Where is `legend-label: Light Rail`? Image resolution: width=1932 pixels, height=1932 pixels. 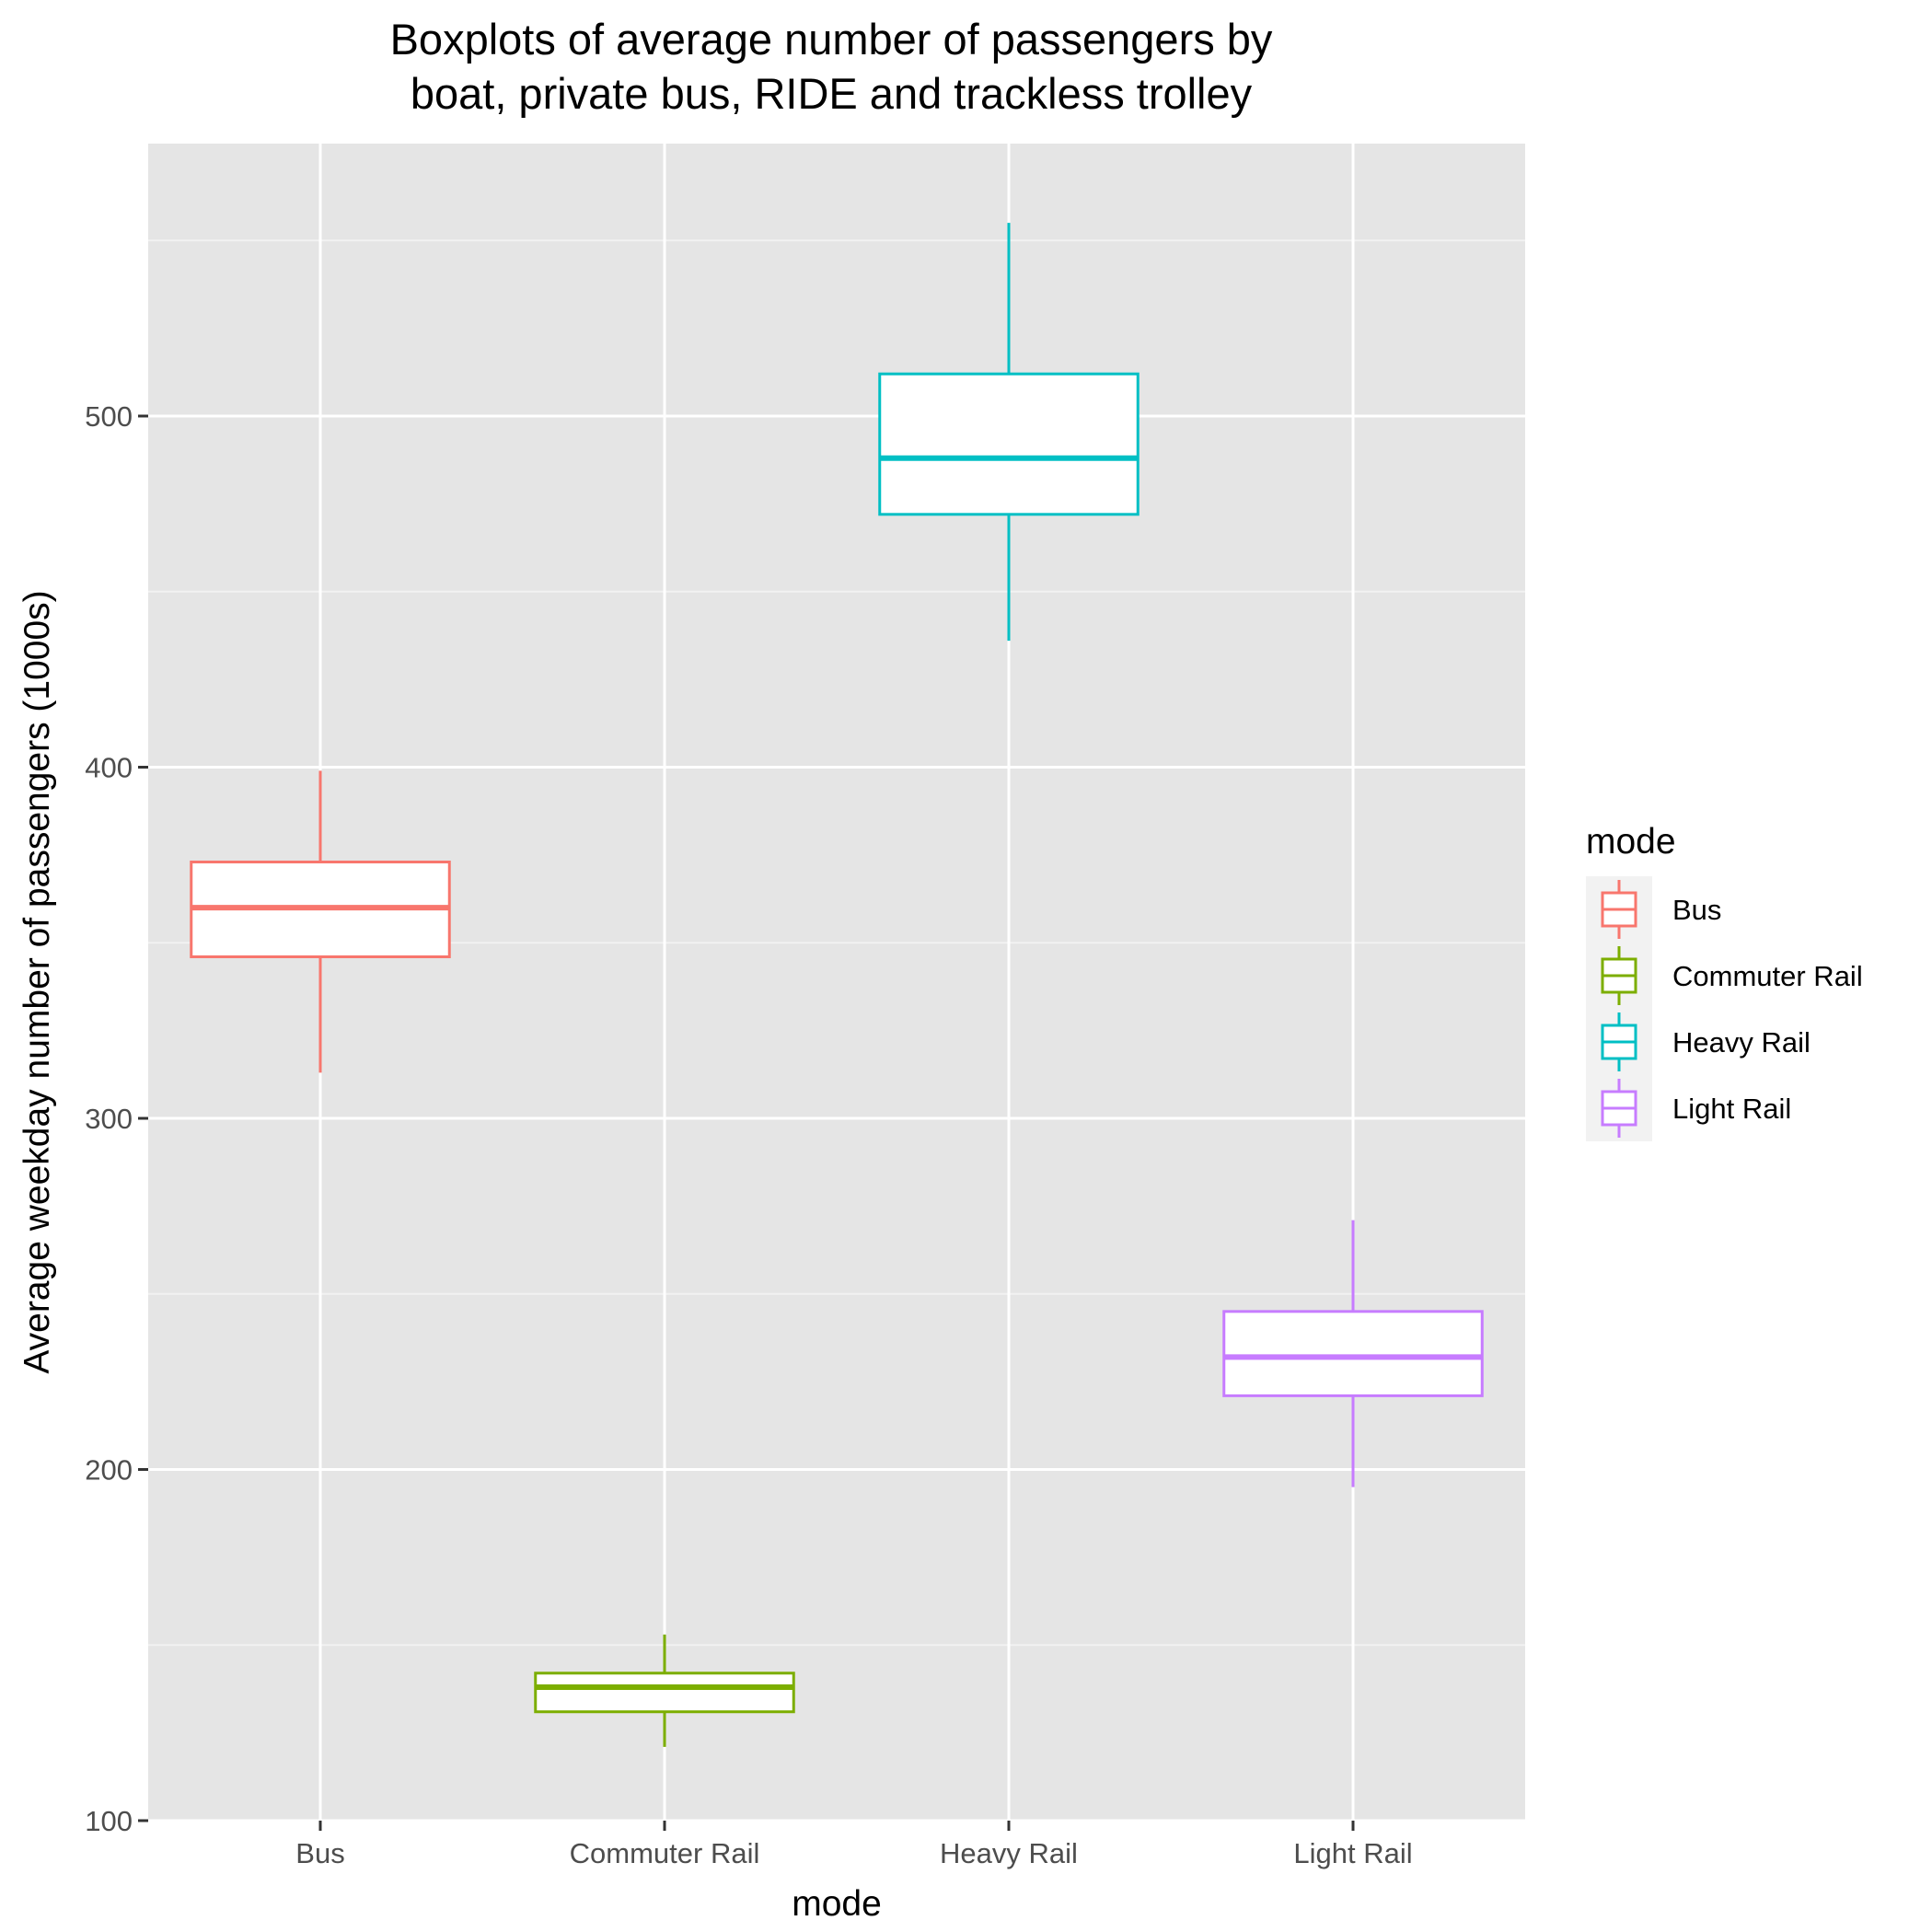
legend-label: Light Rail is located at coordinates (1732, 1109).